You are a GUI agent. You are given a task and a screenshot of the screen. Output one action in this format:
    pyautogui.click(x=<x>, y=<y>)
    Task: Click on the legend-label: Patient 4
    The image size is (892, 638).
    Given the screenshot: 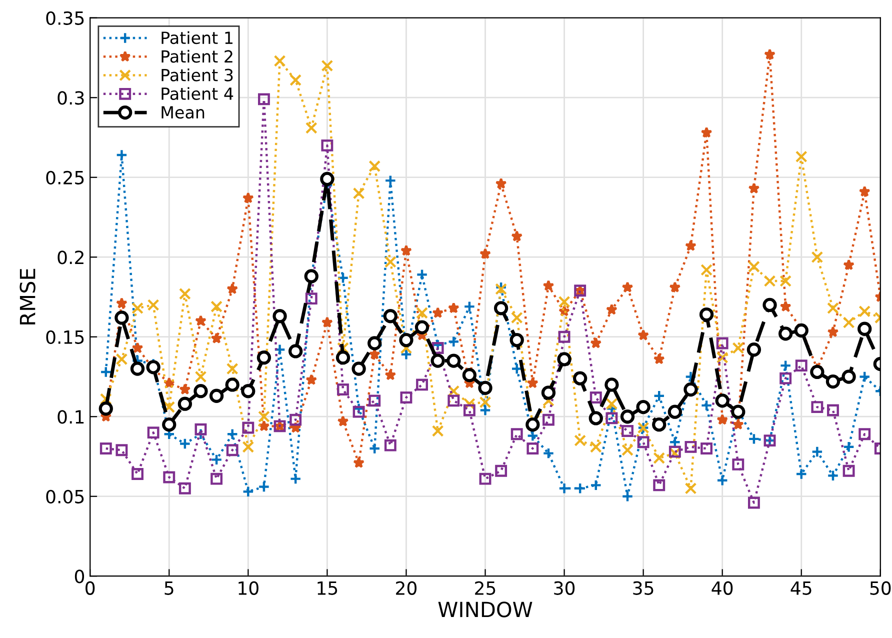 What is the action you would take?
    pyautogui.click(x=198, y=93)
    